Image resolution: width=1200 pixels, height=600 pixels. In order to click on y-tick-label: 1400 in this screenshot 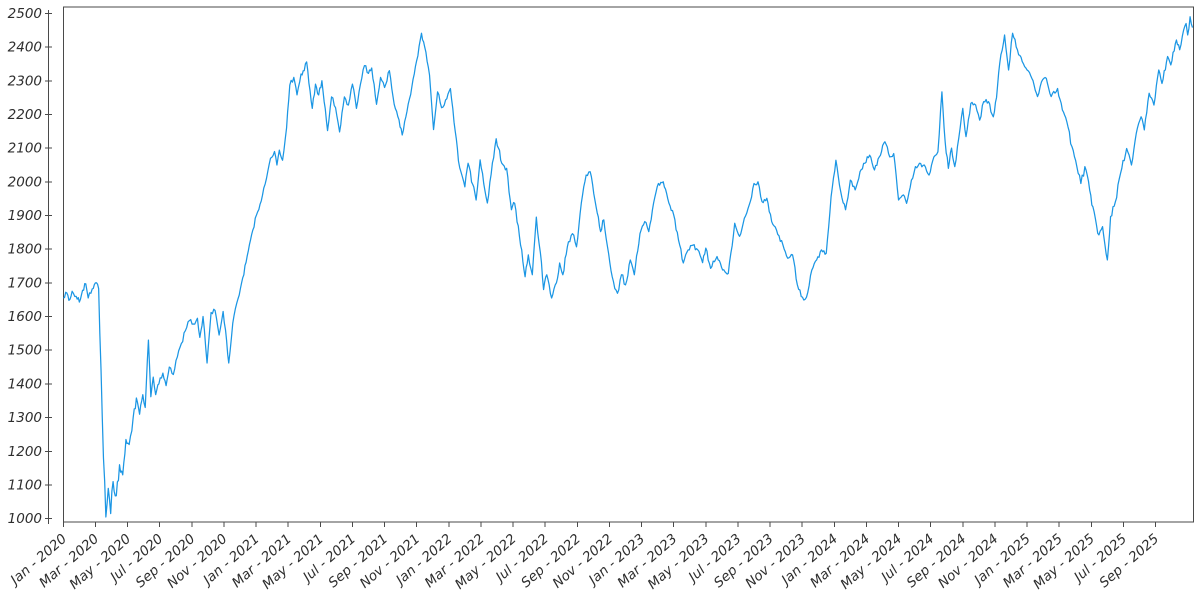, I will do `click(25, 384)`.